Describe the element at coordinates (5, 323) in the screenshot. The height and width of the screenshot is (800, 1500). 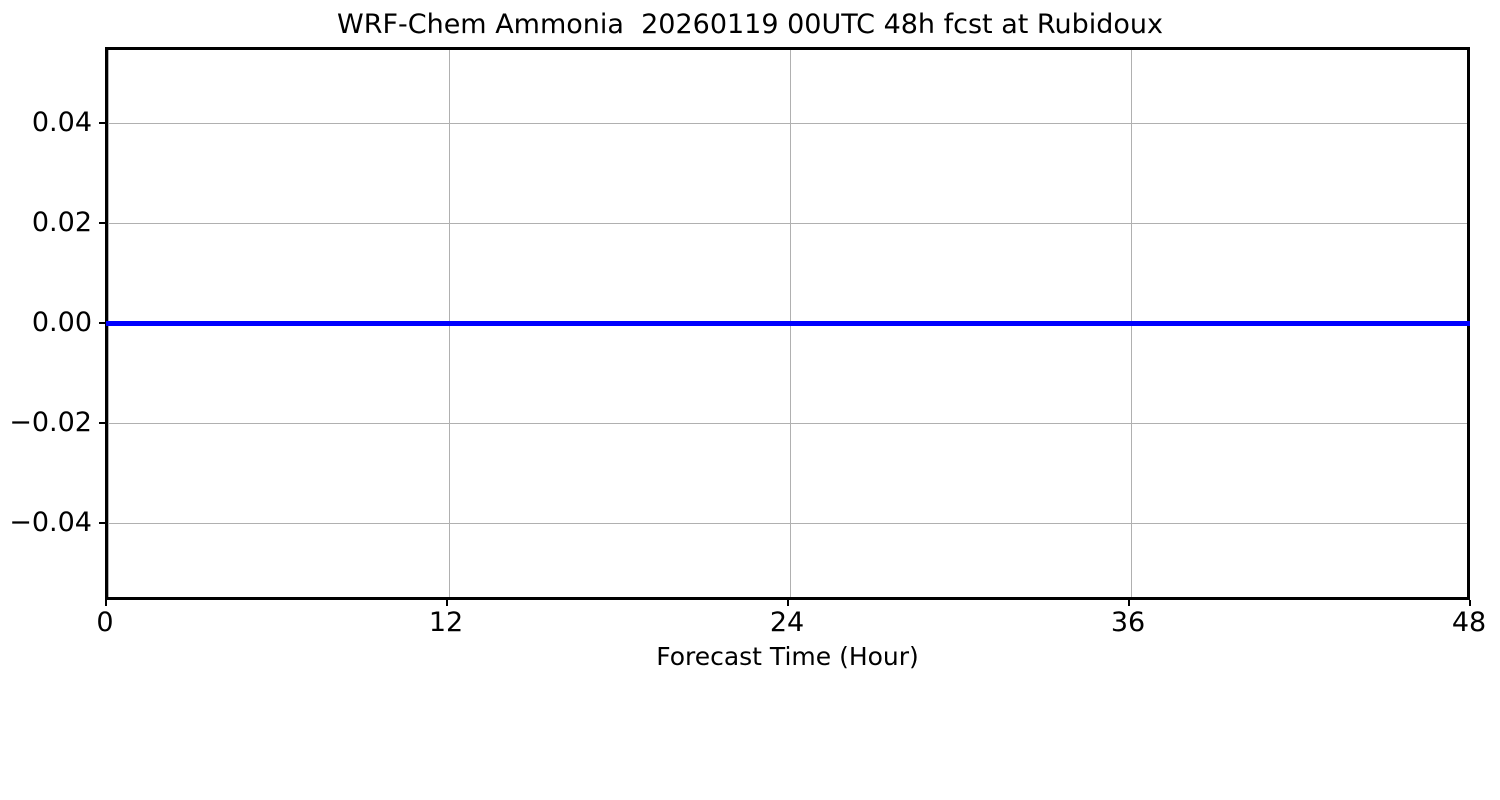
I see `y-axis-label-clip` at that location.